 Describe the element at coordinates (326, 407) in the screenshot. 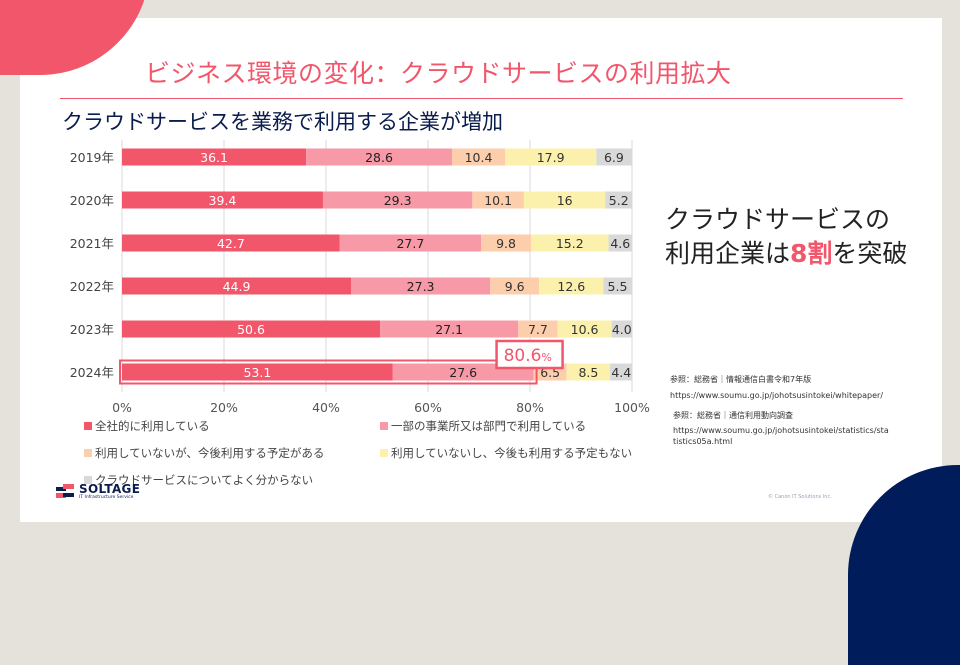

I see `x-tick-label: 40%` at that location.